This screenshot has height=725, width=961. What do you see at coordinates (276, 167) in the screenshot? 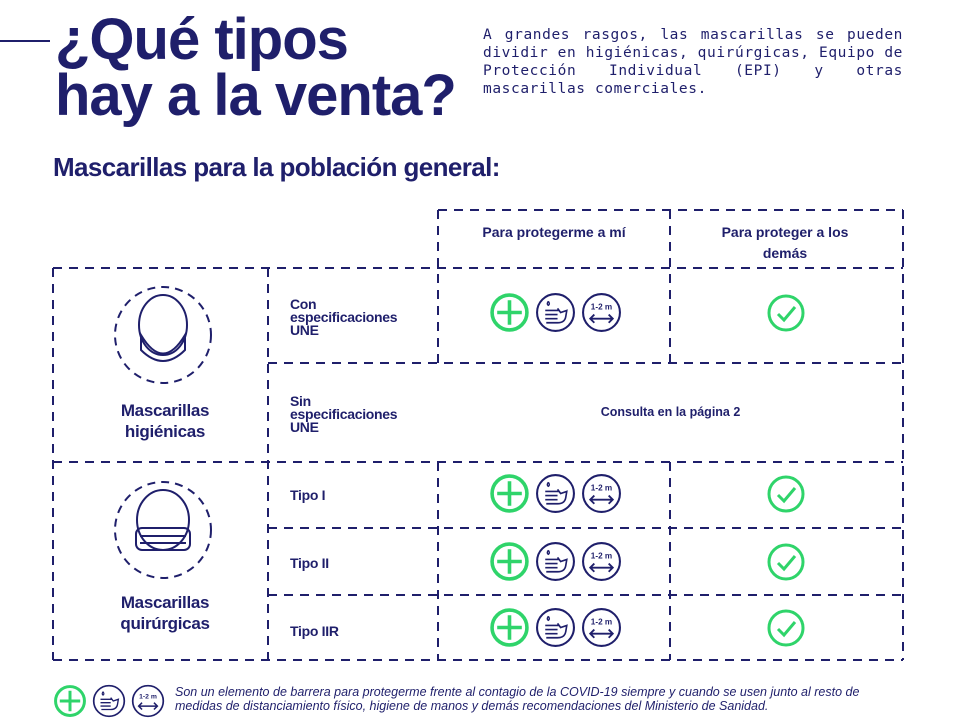
I see `section-subtitle: Mascarillas para la población general:` at bounding box center [276, 167].